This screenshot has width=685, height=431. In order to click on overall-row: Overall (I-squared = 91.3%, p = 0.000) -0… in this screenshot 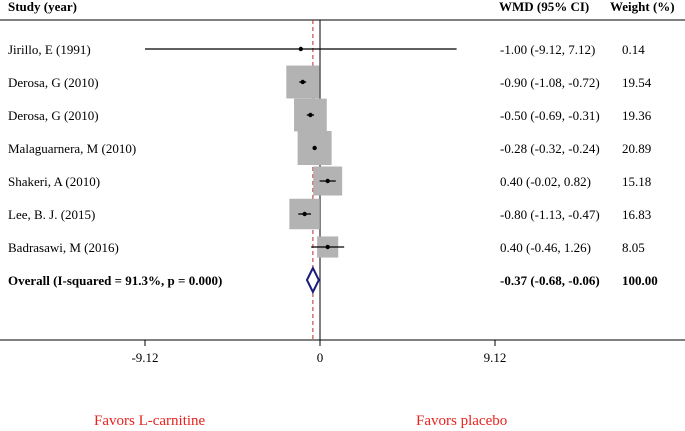, I will do `click(333, 280)`.